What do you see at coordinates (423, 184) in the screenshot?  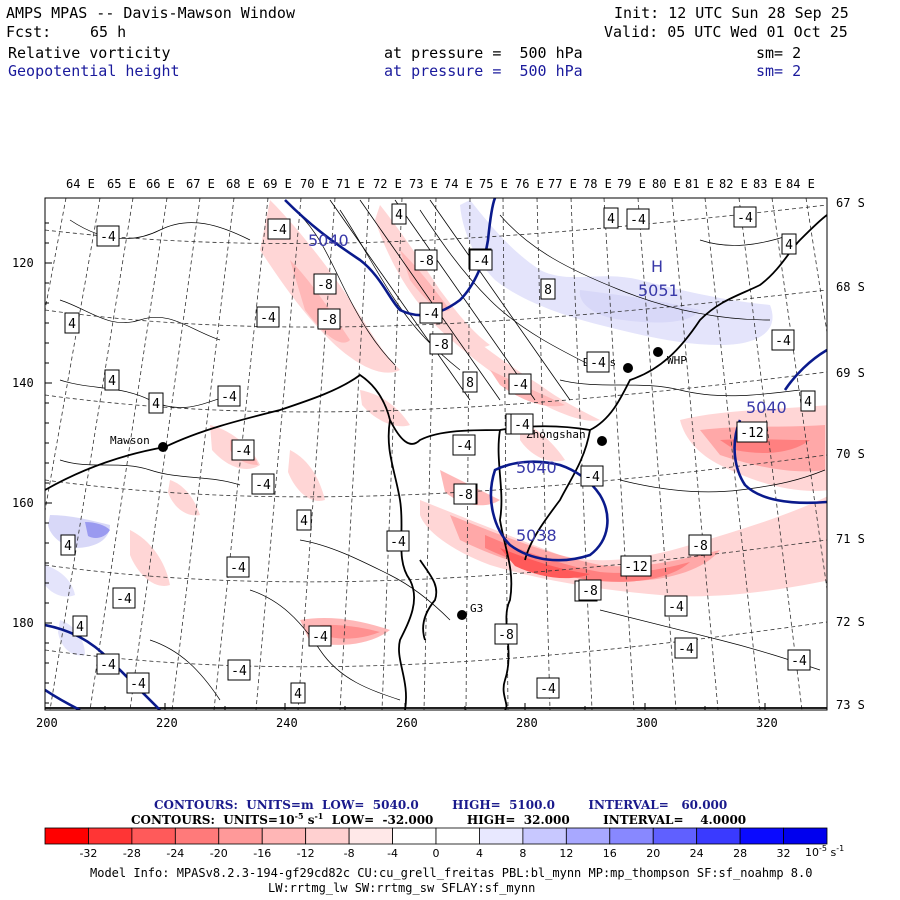 I see `lon-label: 73 E` at bounding box center [423, 184].